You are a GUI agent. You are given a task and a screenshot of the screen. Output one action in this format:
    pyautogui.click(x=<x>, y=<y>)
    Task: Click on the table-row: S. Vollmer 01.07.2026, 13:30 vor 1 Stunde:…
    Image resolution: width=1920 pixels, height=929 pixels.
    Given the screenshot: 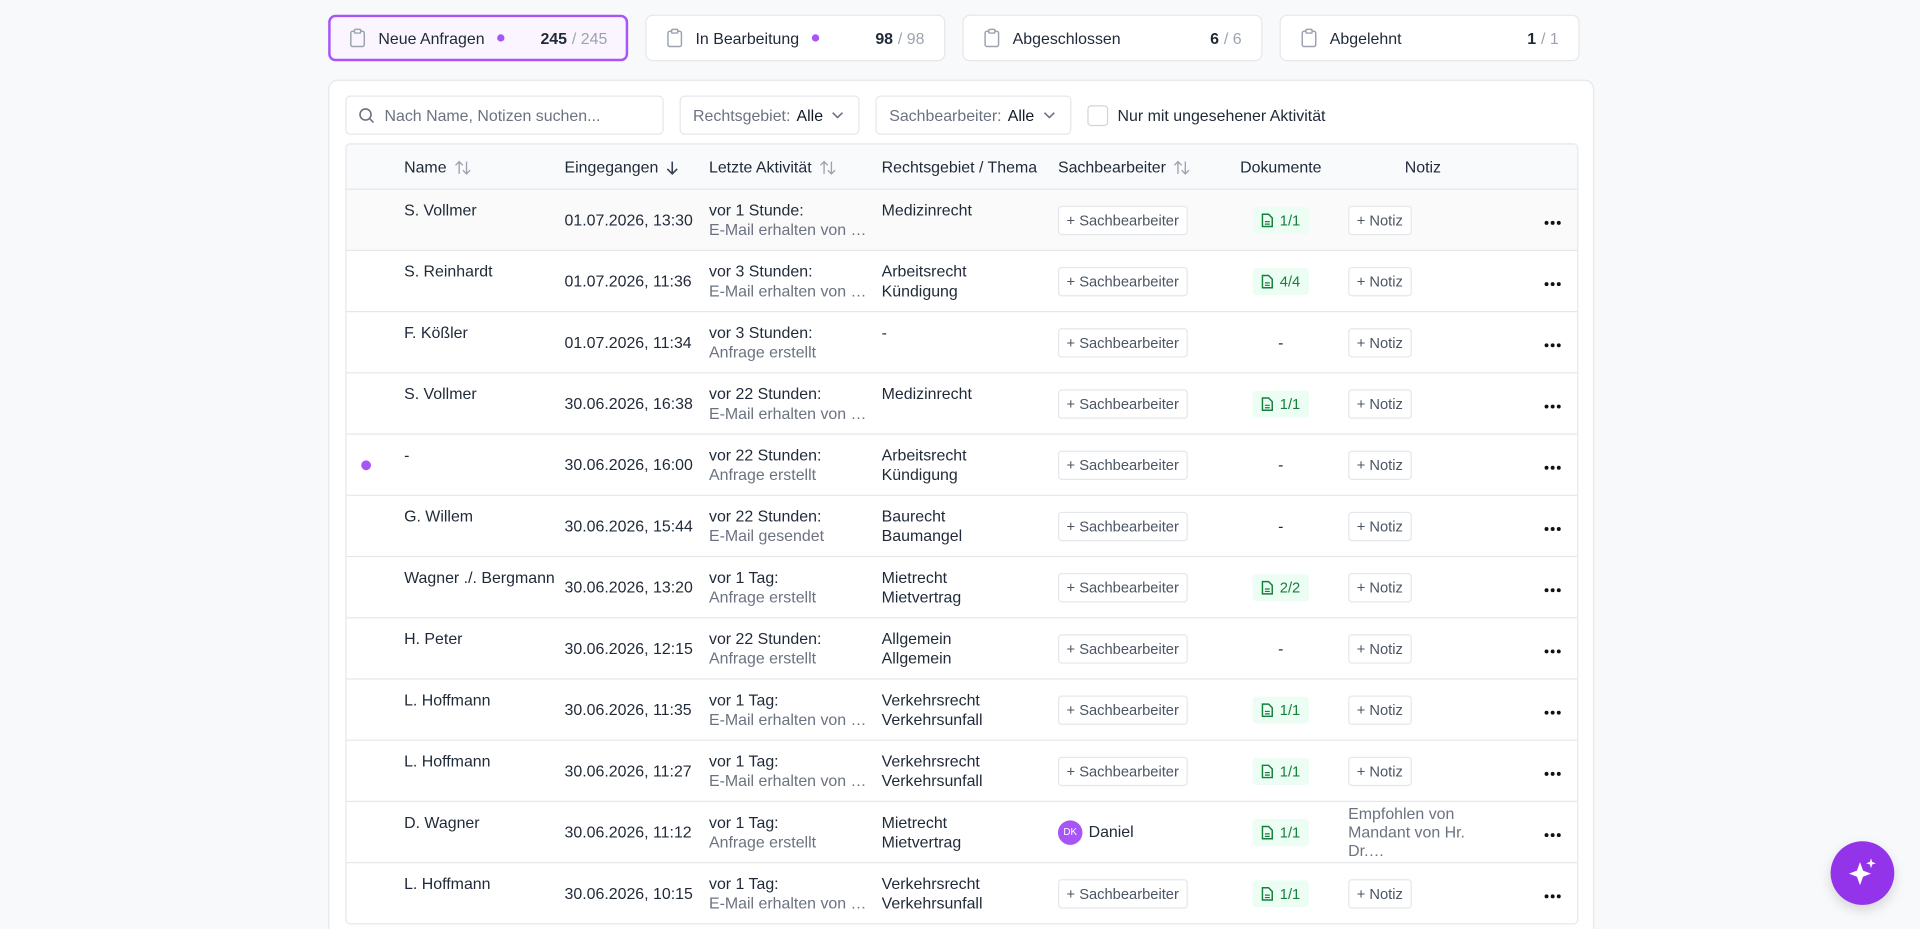 What is the action you would take?
    pyautogui.click(x=962, y=219)
    